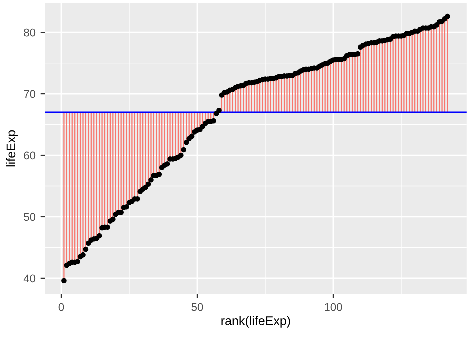 The image size is (474, 338). What do you see at coordinates (30, 278) in the screenshot?
I see `y-tick-label: 40` at bounding box center [30, 278].